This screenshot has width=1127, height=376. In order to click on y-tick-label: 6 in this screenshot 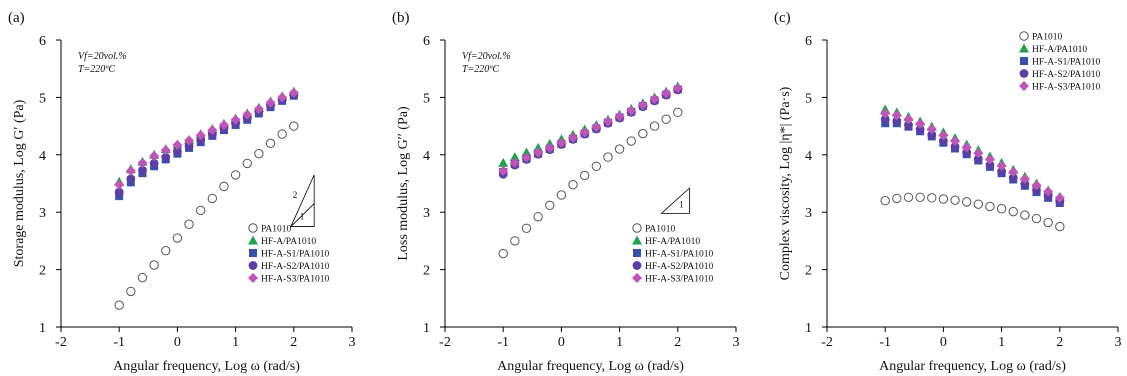, I will do `click(426, 41)`.